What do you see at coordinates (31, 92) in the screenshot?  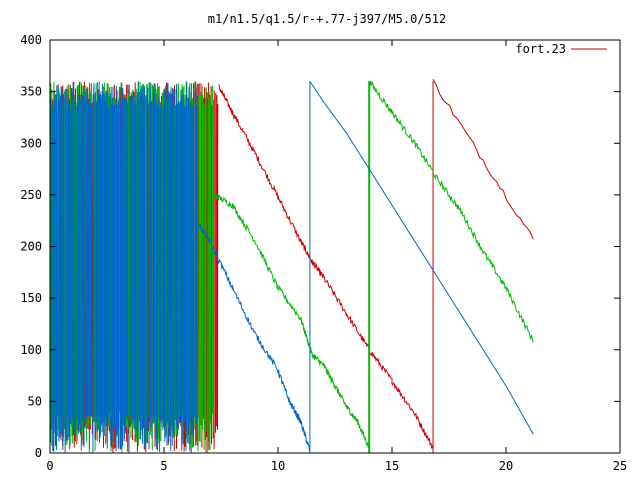 I see `y-tick-label: 350` at bounding box center [31, 92].